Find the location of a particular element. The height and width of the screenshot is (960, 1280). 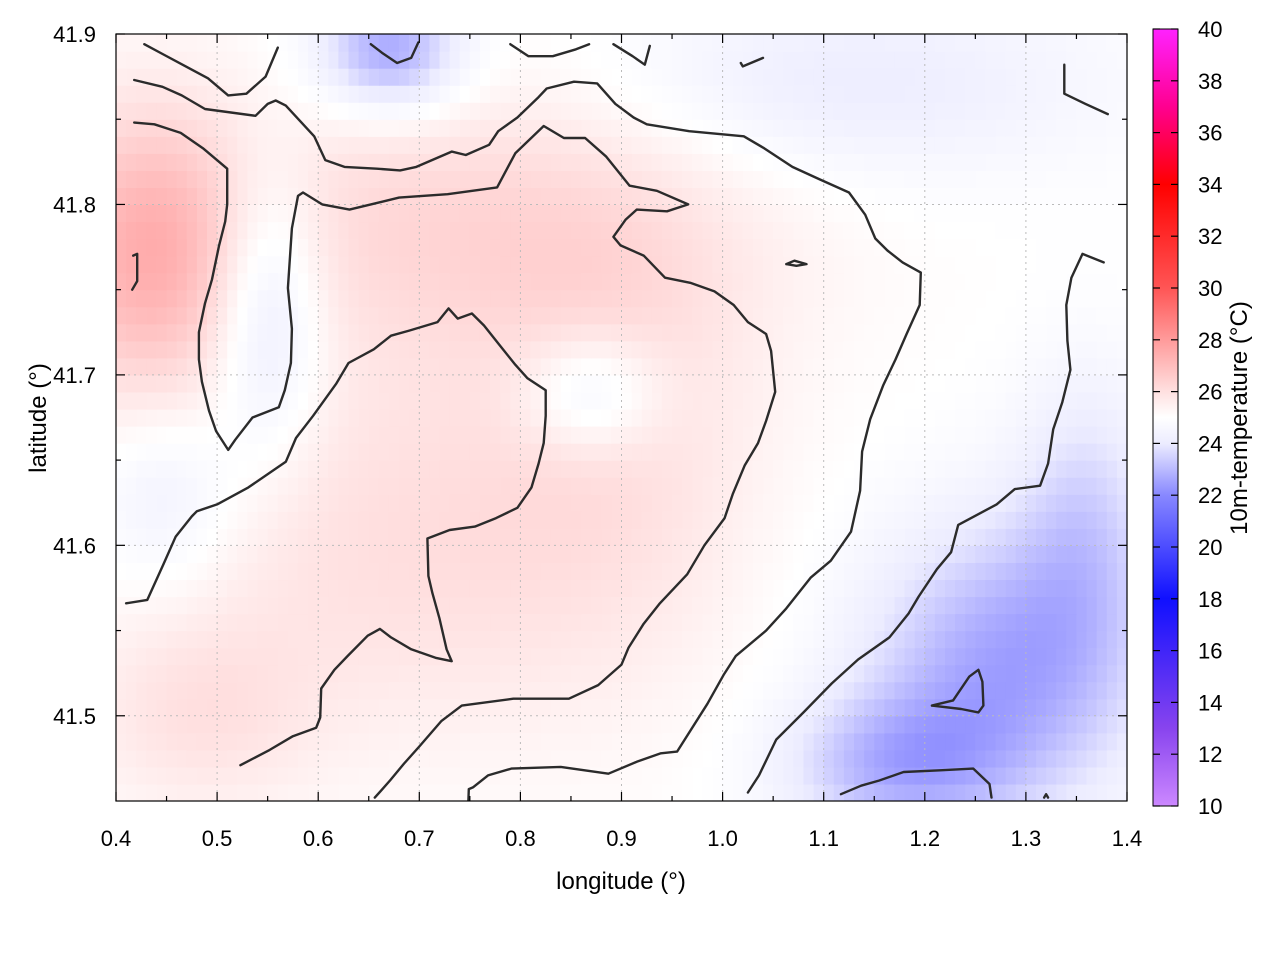

colorbar-tick-label: 32 is located at coordinates (1210, 236).